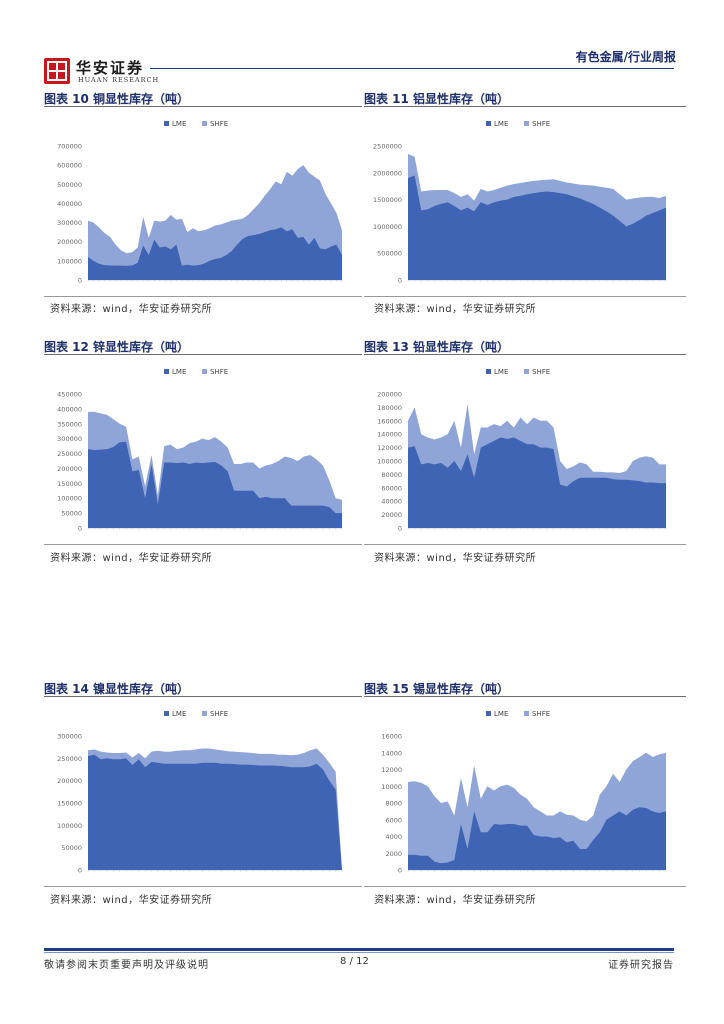 The width and height of the screenshot is (724, 1024). What do you see at coordinates (389, 448) in the screenshot?
I see `y-tick-label: 120000` at bounding box center [389, 448].